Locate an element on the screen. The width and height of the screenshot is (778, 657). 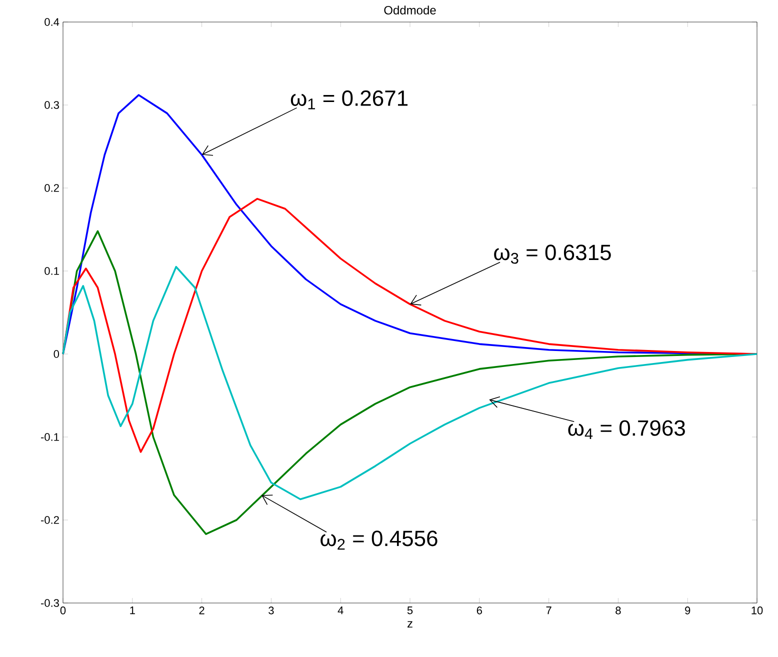
x-tick-label: 1 is located at coordinates (132, 610).